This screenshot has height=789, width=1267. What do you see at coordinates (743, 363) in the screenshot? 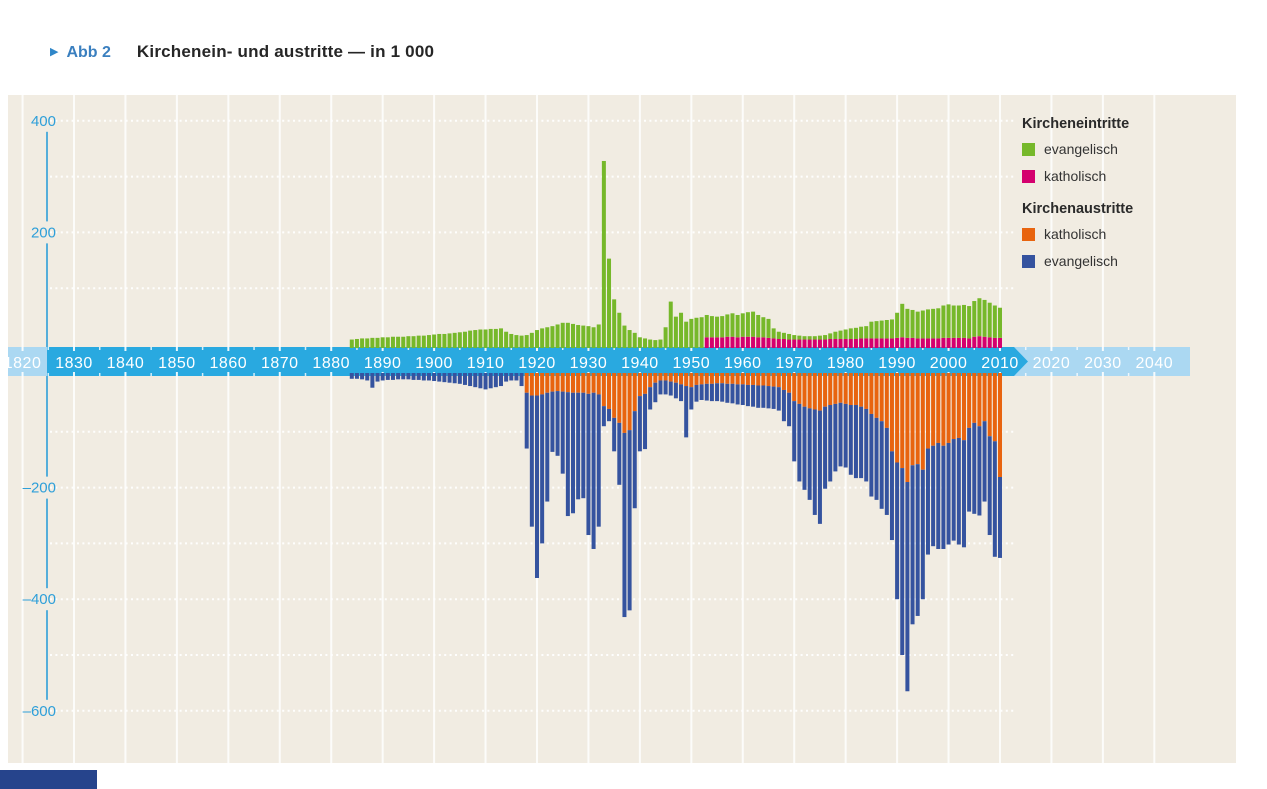
I see `svg-text: 1960` at bounding box center [743, 363].